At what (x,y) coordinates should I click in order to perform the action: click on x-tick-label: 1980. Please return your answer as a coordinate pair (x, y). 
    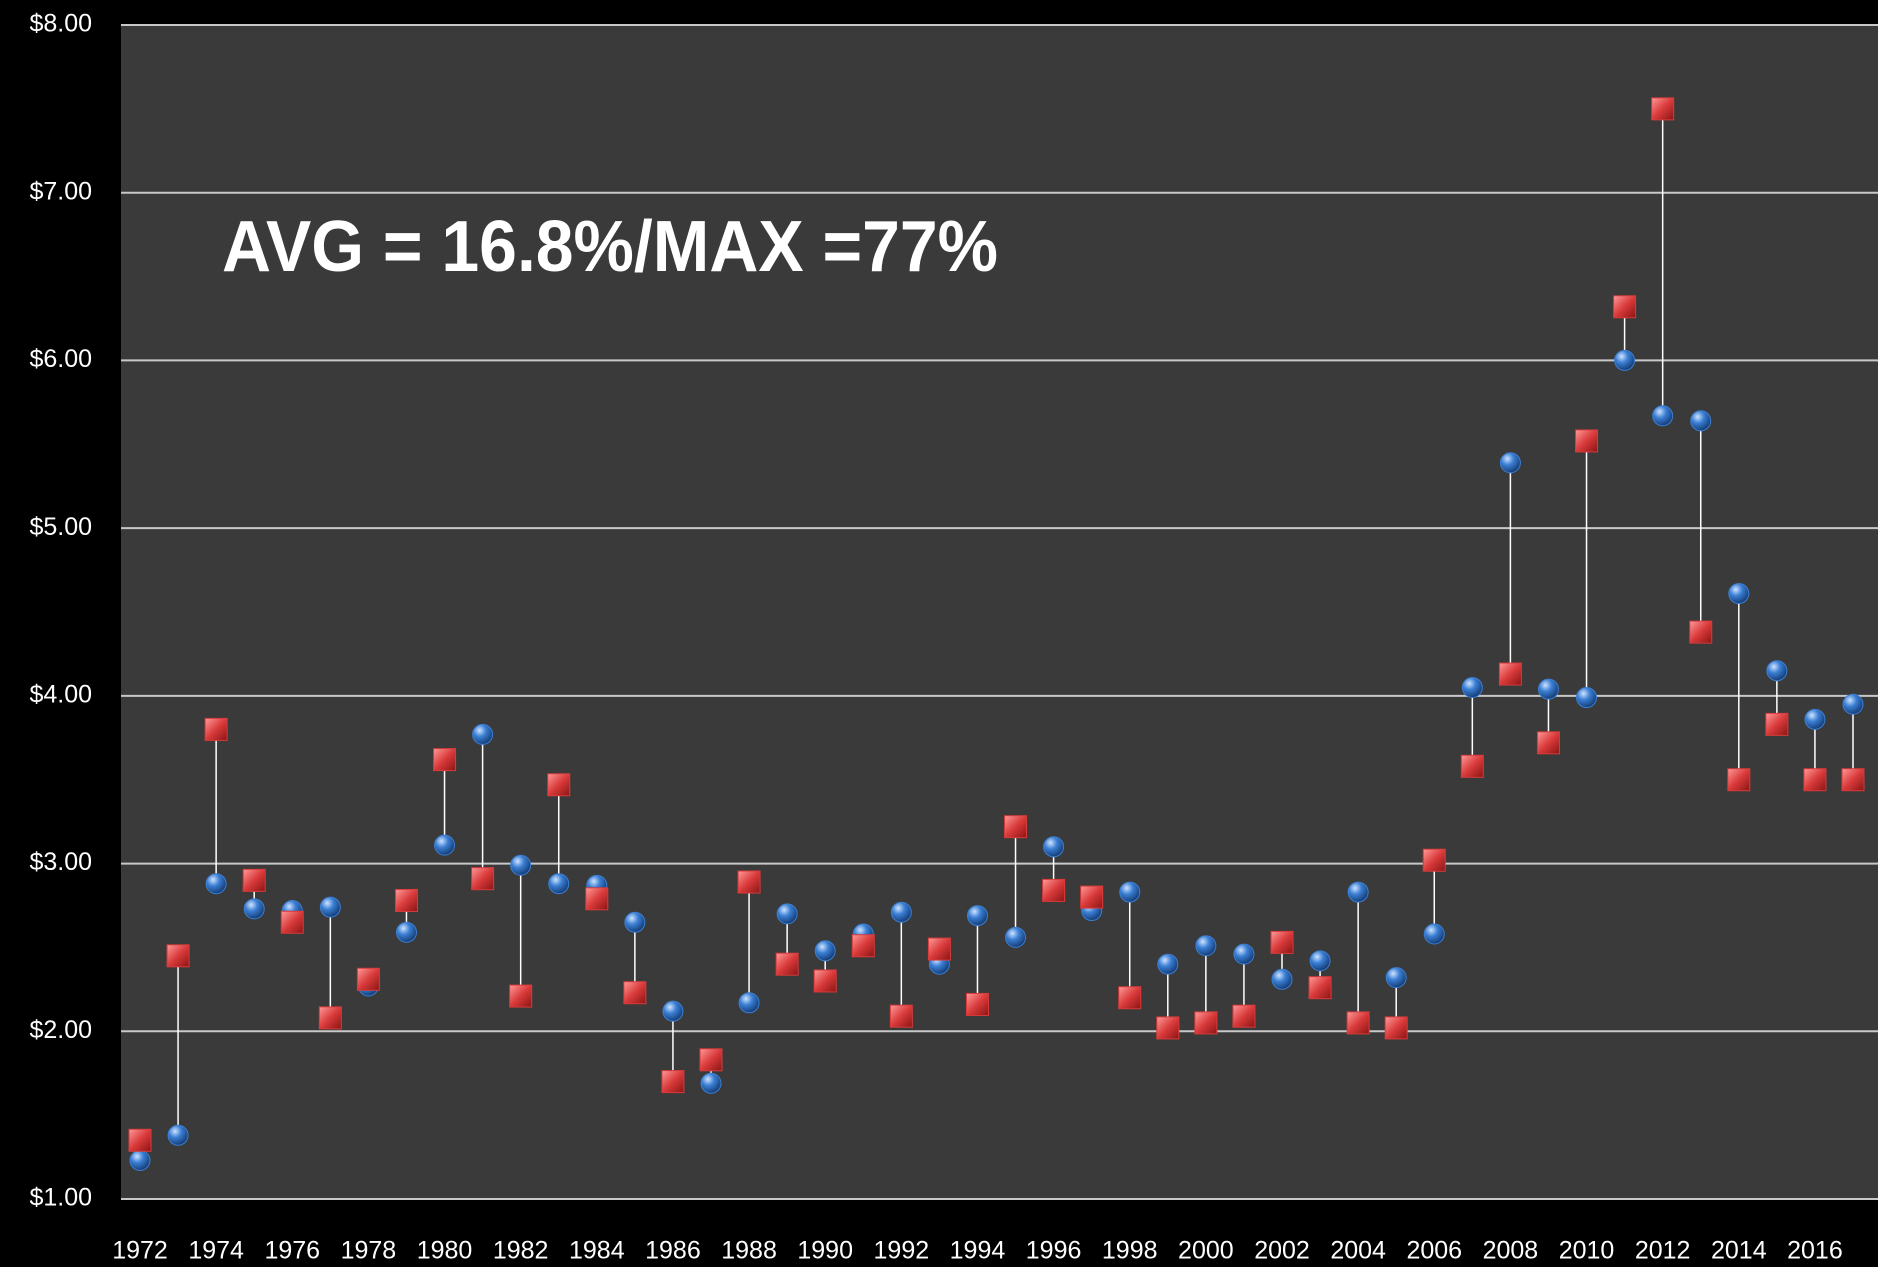
    Looking at the image, I should click on (445, 1251).